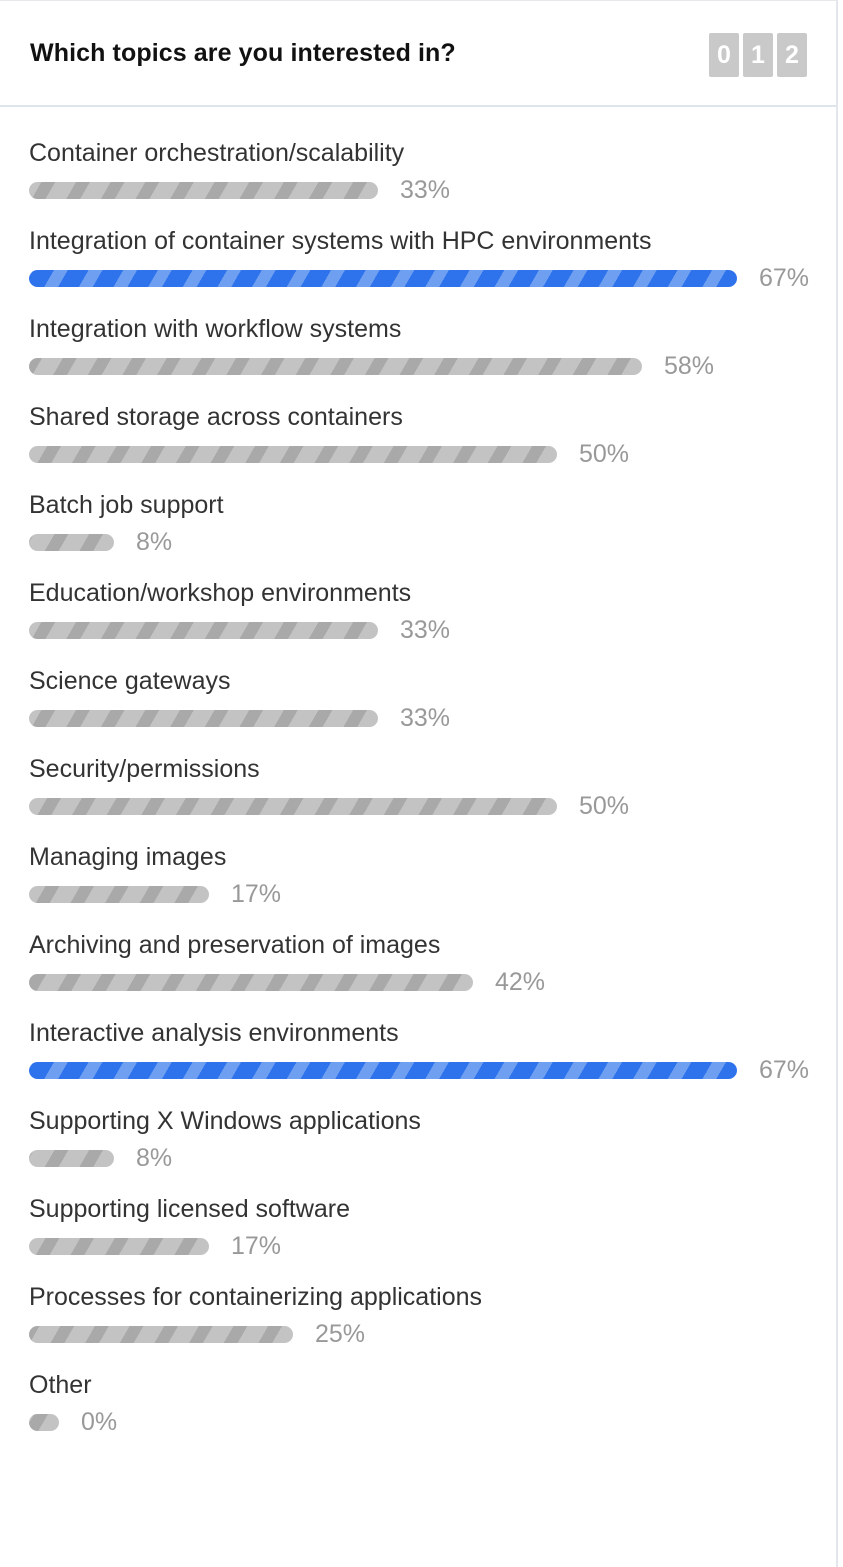  Describe the element at coordinates (216, 417) in the screenshot. I see `poll-option-label: Shared storage across containers` at that location.